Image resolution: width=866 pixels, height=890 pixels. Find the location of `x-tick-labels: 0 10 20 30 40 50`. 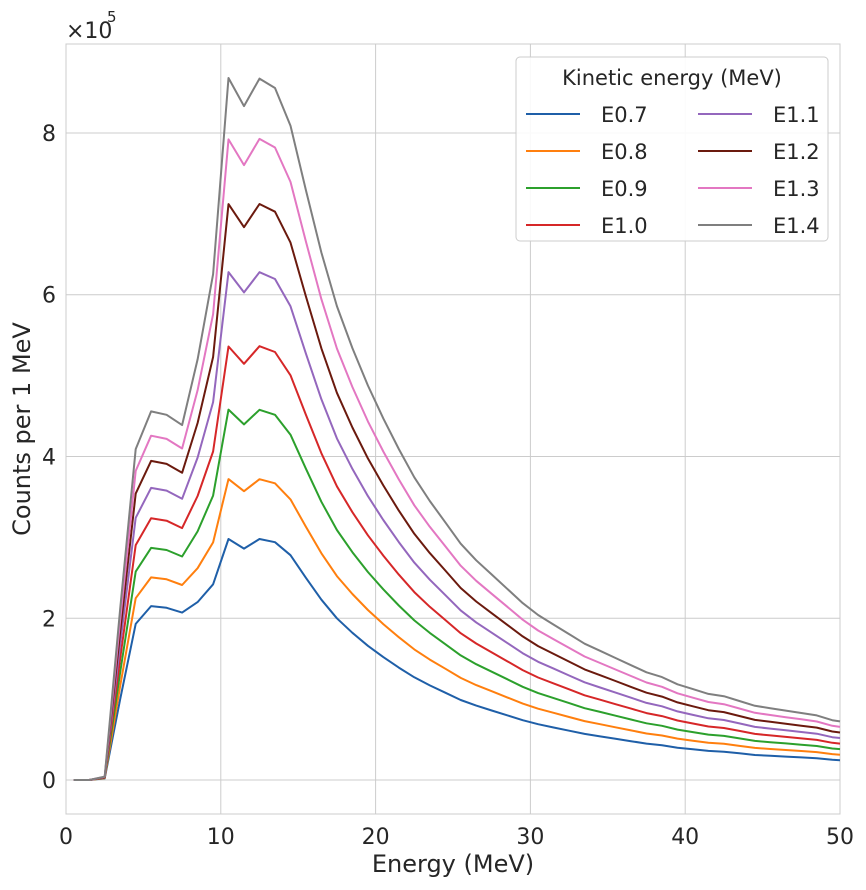

x-tick-labels: 0 10 20 30 40 50 is located at coordinates (456, 837).